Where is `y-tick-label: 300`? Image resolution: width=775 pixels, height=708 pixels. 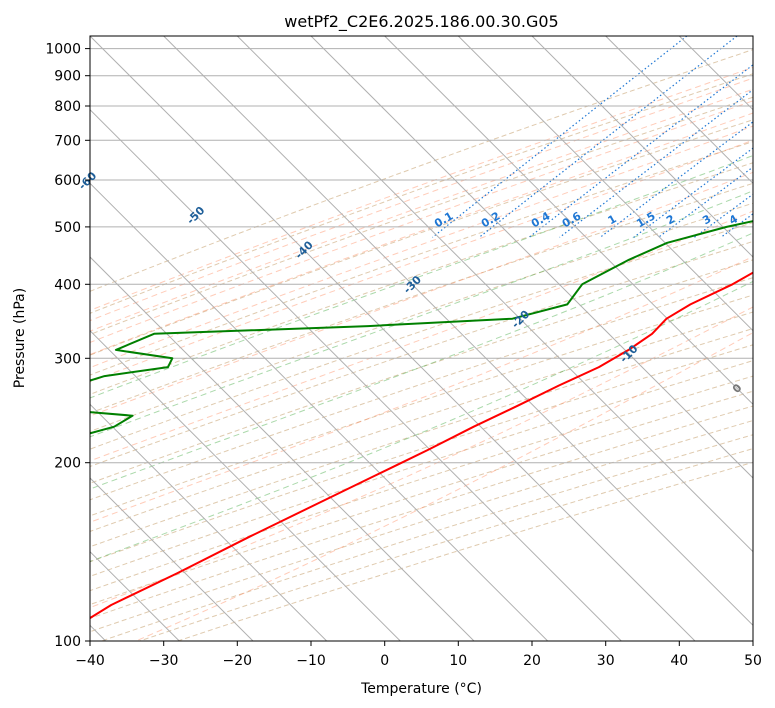
y-tick-label: 300 is located at coordinates (67, 359).